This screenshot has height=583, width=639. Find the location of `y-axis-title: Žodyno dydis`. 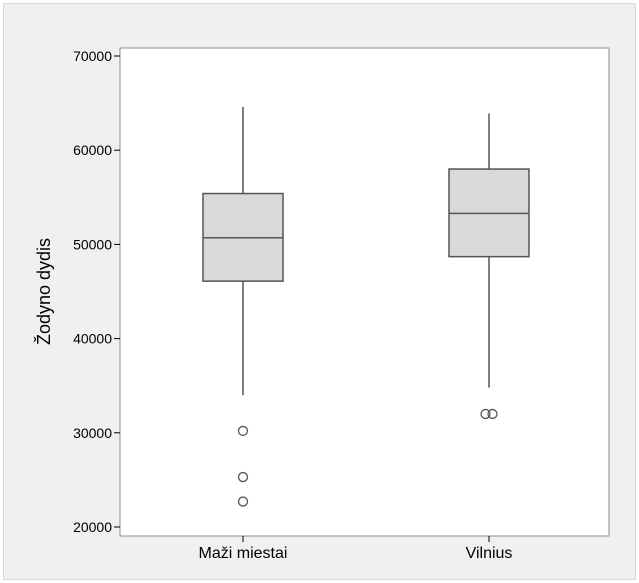

y-axis-title: Žodyno dydis is located at coordinates (44, 291).